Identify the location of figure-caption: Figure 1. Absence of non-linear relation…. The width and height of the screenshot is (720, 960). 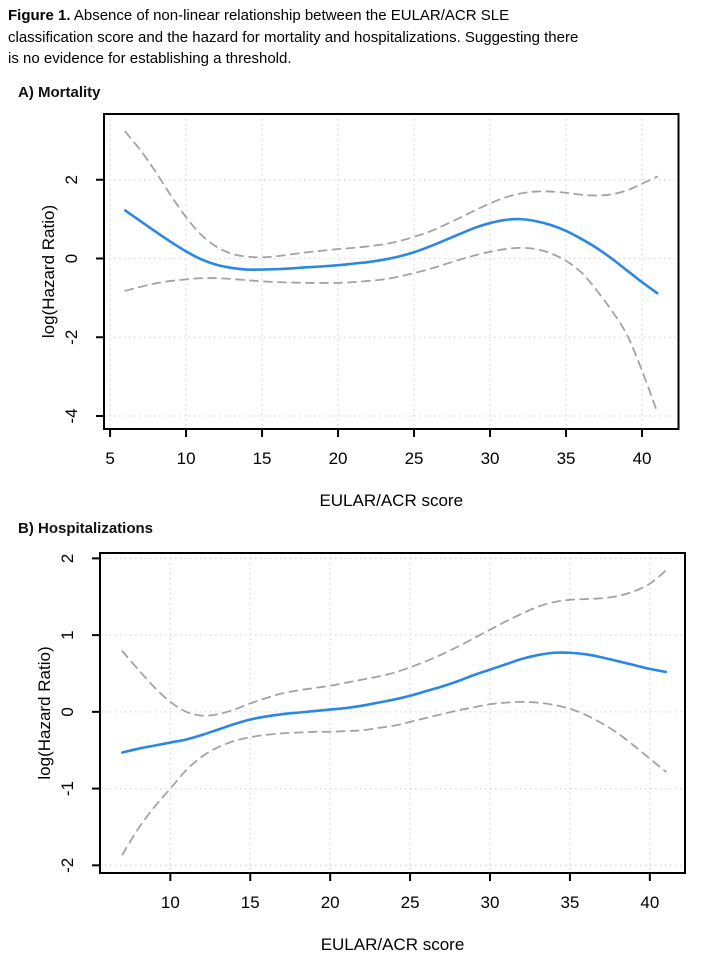
(361, 37).